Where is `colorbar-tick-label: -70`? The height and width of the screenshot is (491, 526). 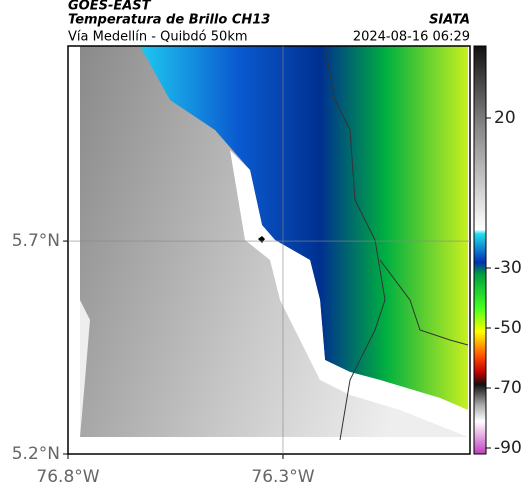
colorbar-tick-label: -70 is located at coordinates (508, 388).